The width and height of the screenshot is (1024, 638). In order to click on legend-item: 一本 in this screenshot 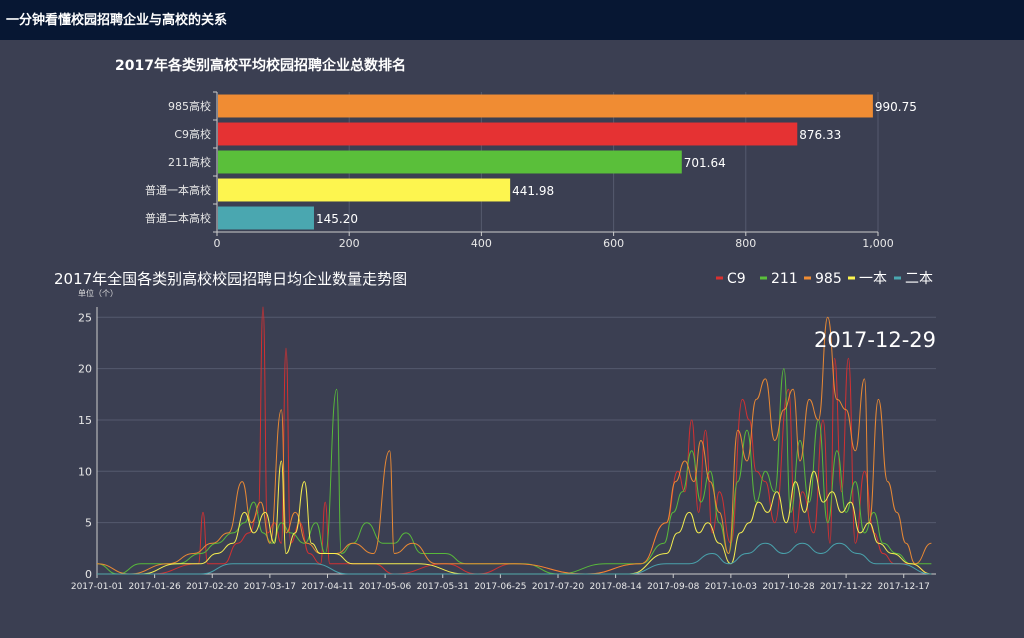, I will do `click(867, 279)`.